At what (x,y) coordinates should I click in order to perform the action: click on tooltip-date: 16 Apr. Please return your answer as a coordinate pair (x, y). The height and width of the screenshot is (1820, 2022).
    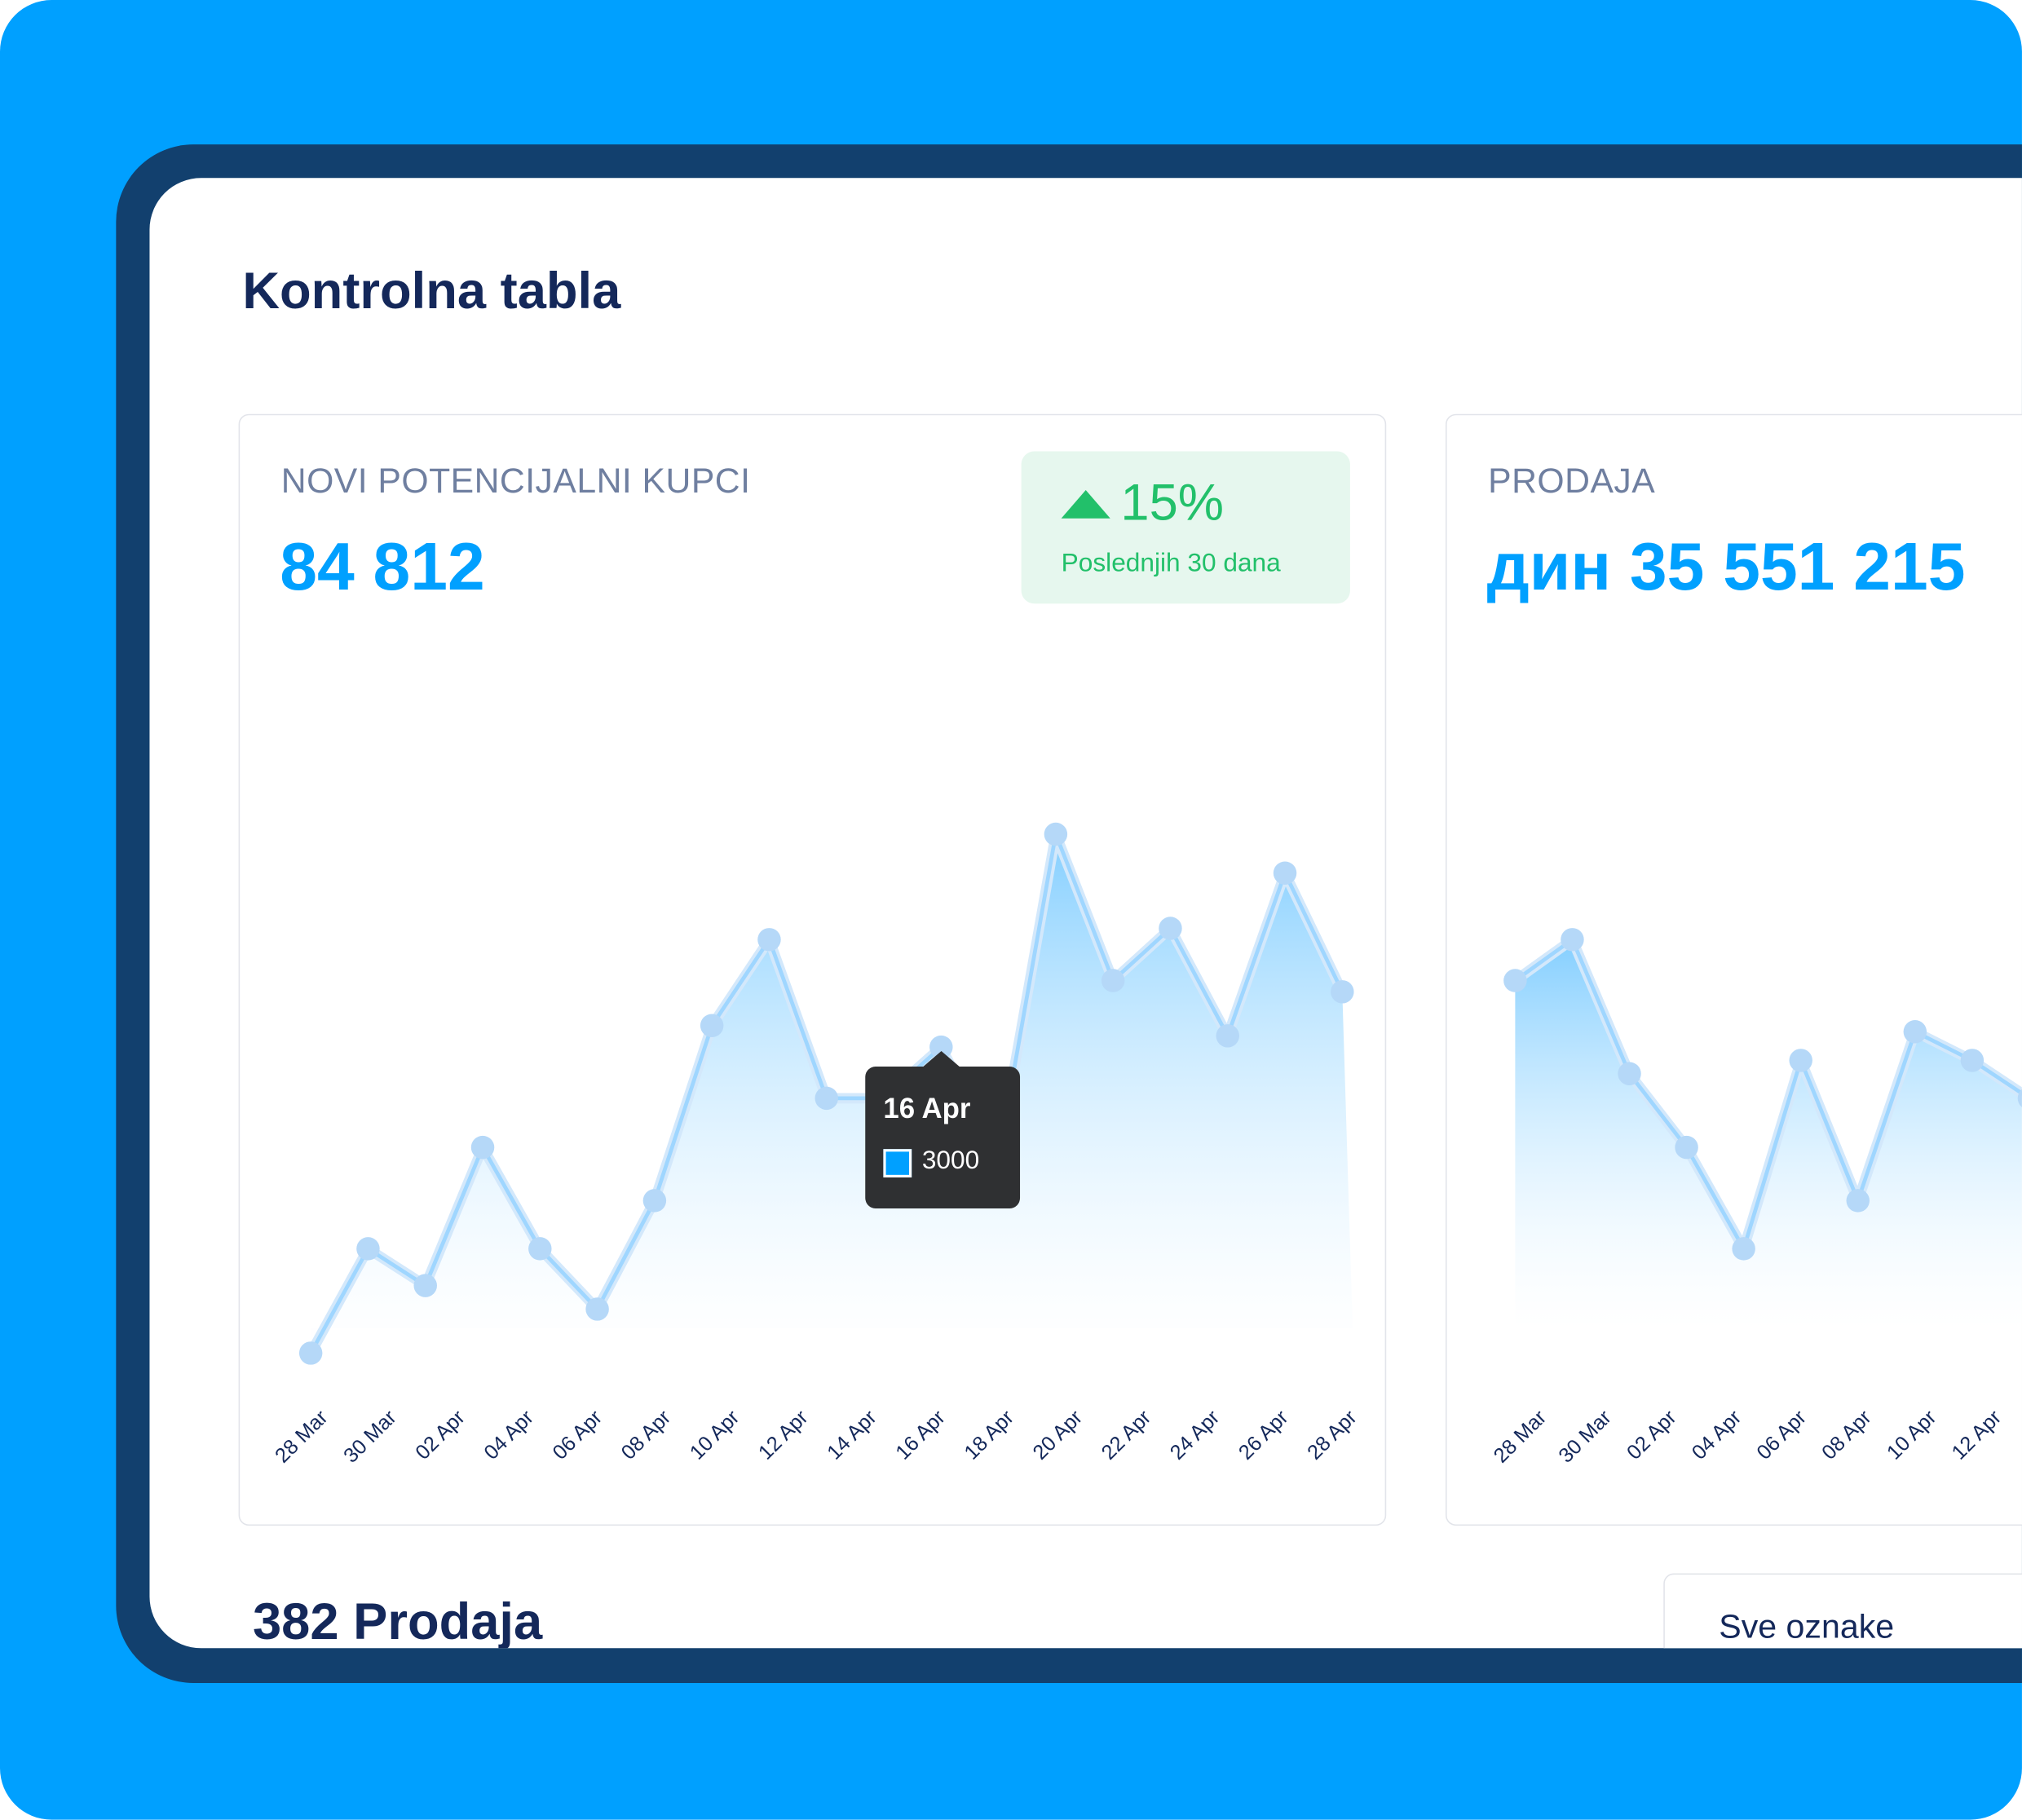
    Looking at the image, I should click on (927, 1108).